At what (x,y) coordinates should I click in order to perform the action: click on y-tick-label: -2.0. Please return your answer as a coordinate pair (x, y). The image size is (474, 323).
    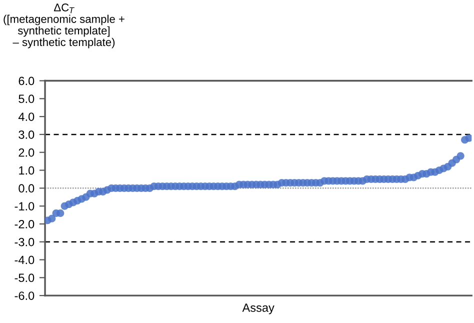
    Looking at the image, I should click on (24, 224).